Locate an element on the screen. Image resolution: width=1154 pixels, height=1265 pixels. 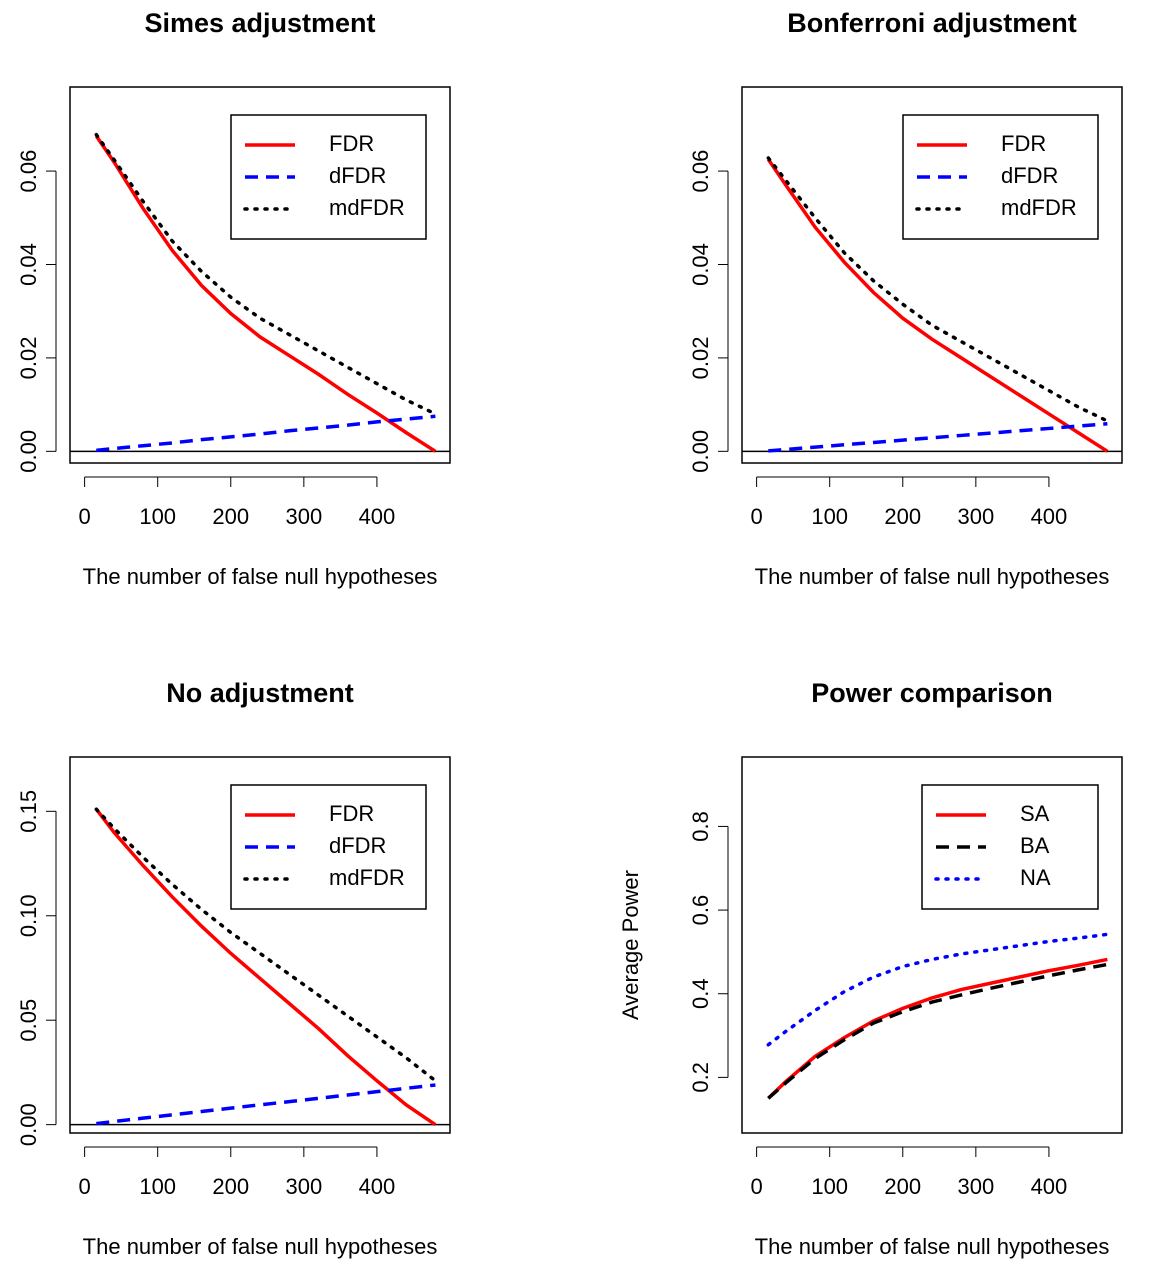
panel-title: No adjustment is located at coordinates (260, 693).